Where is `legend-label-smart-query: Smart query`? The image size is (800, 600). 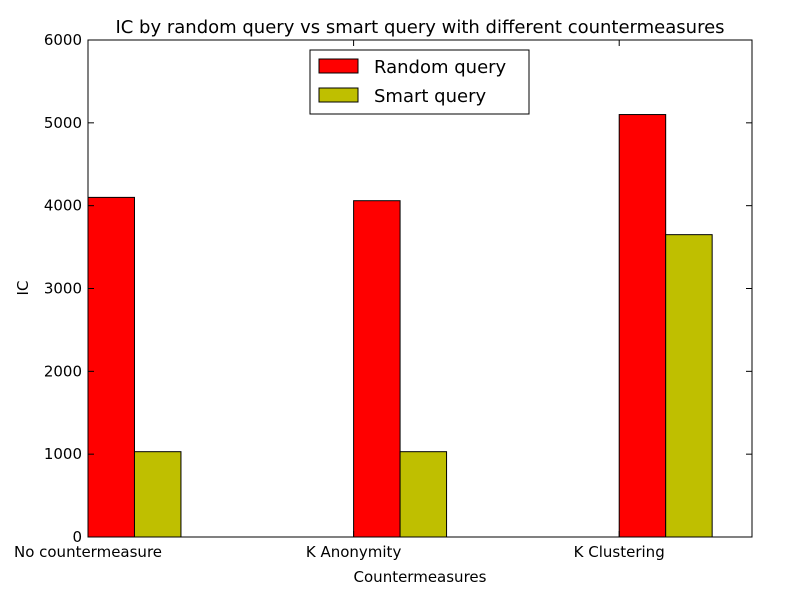
legend-label-smart-query: Smart query is located at coordinates (430, 96).